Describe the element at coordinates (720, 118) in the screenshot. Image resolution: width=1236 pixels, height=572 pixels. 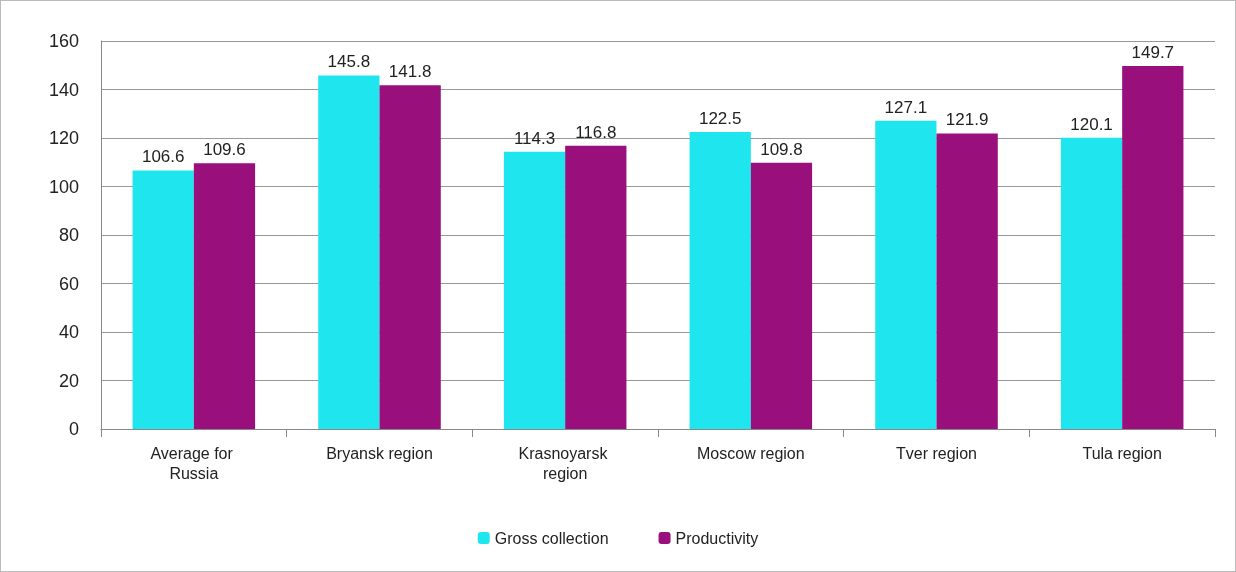
I see `data-label: 122.5` at that location.